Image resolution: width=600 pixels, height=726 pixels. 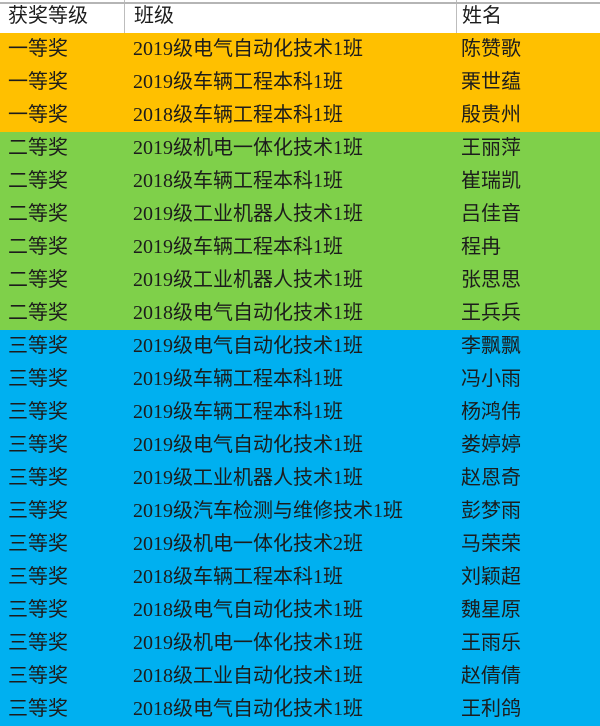 I want to click on table-row: 一等奖 2019级电气自动化技术1班 陈赞歌, so click(x=300, y=49).